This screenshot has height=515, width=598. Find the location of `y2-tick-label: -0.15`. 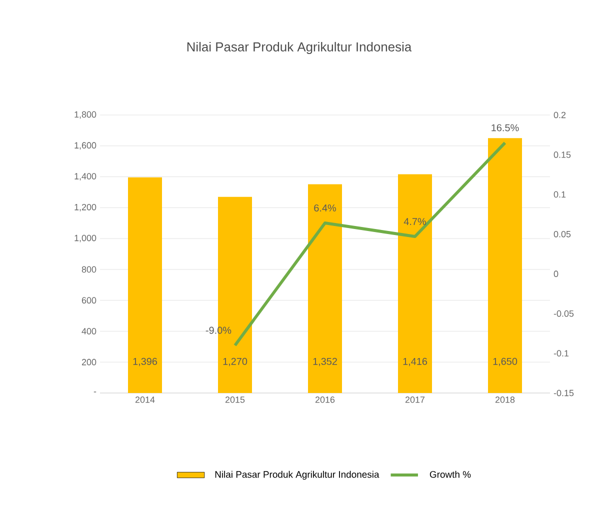

y2-tick-label: -0.15 is located at coordinates (564, 393).